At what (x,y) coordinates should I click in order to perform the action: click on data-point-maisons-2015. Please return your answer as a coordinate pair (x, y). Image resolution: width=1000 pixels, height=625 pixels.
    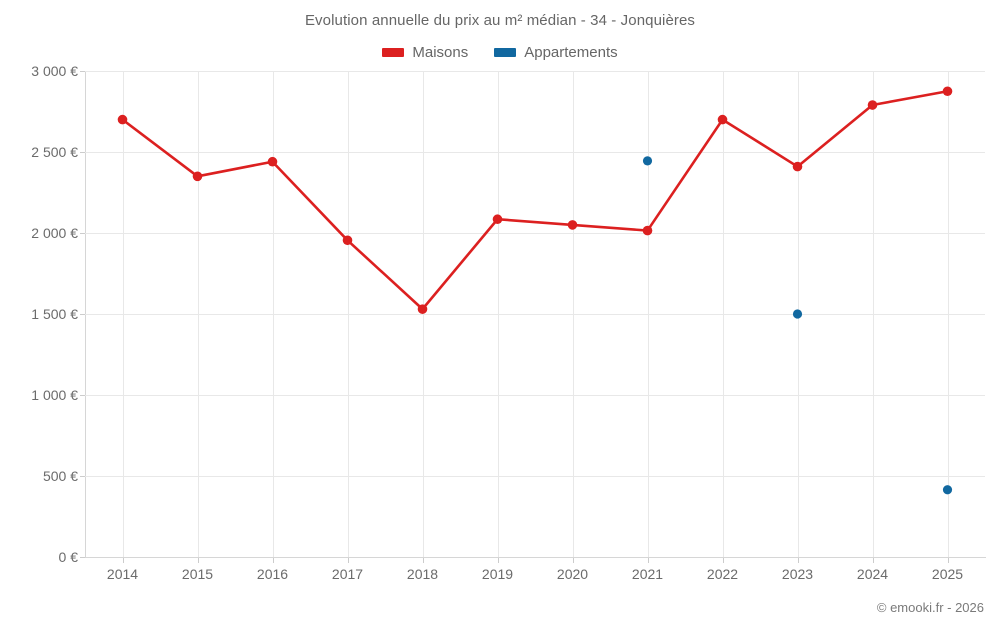
    Looking at the image, I should click on (197, 176).